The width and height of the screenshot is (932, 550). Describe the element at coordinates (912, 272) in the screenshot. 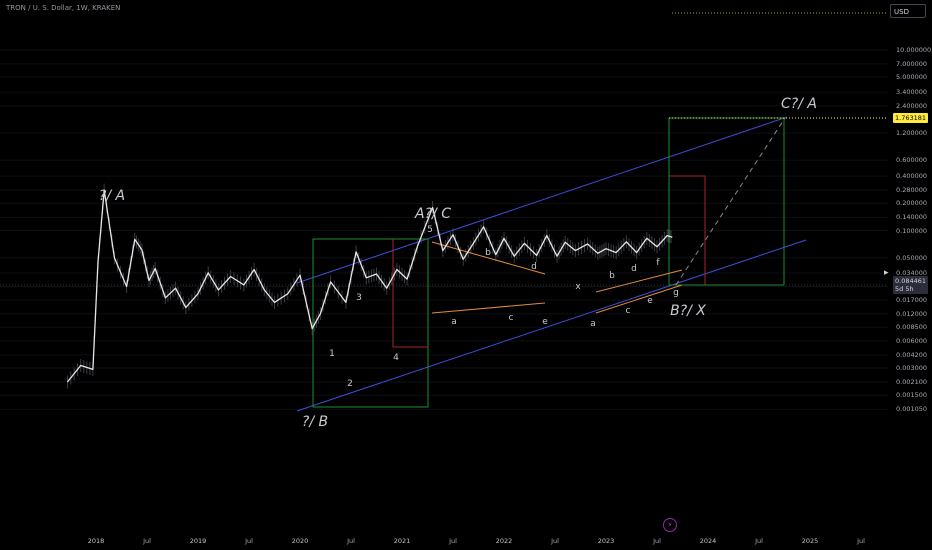

I see `price-tick-label: 0.034000` at that location.